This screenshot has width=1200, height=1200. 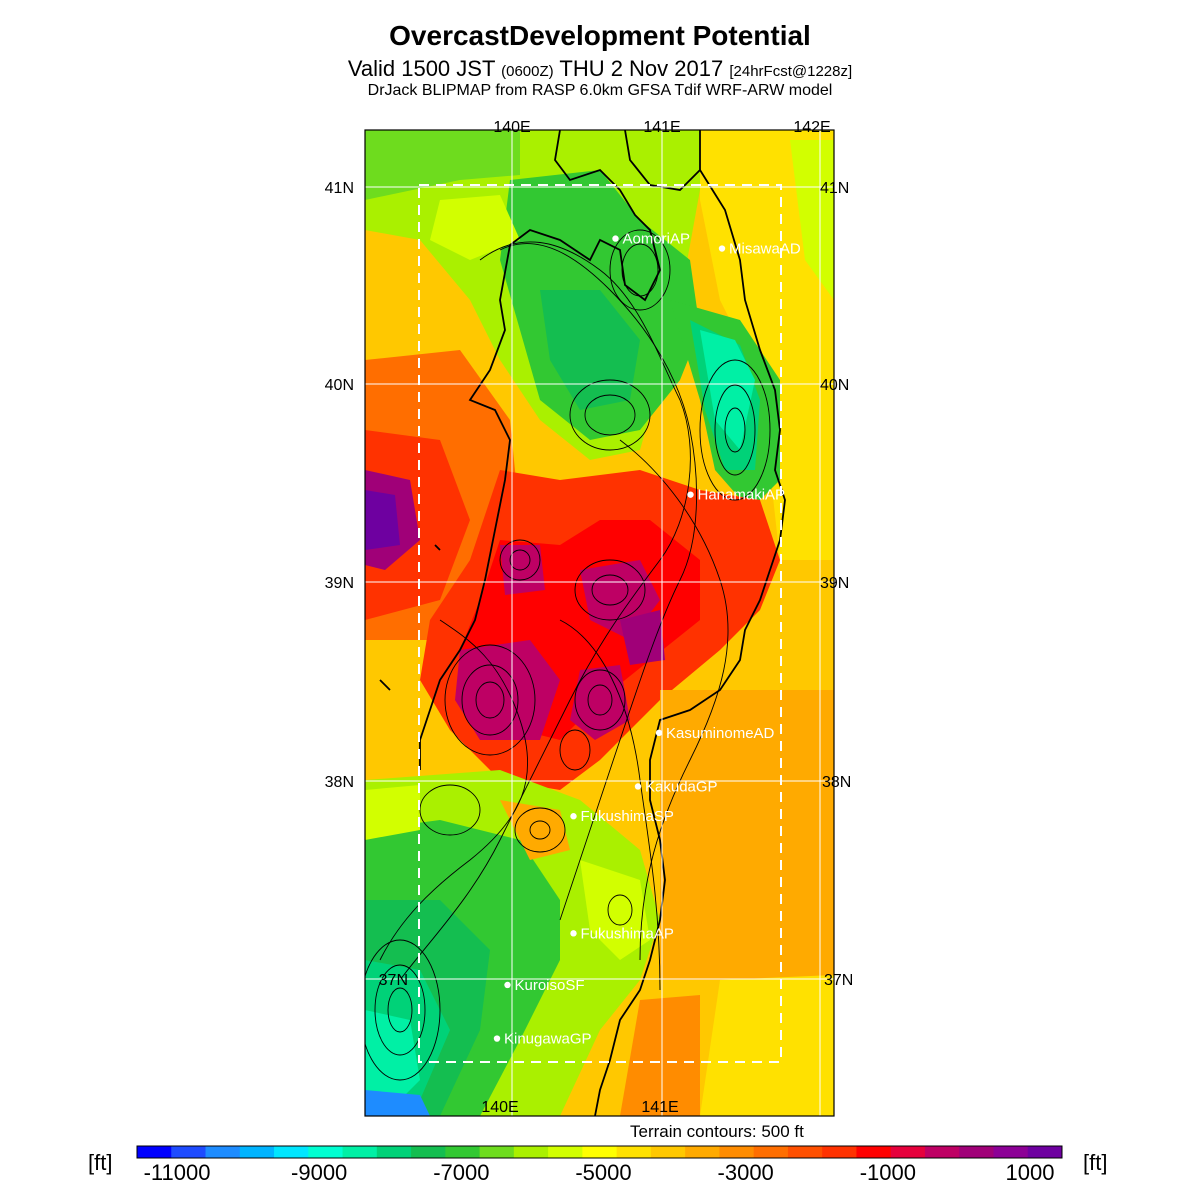 What do you see at coordinates (834, 188) in the screenshot?
I see `lat-label-right-41: 41N` at bounding box center [834, 188].